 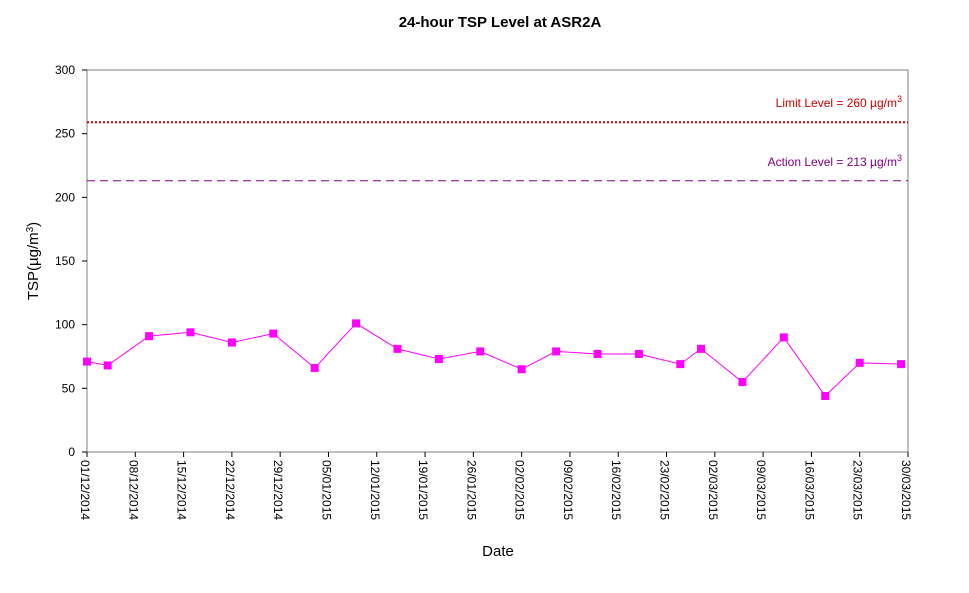 I want to click on y-tick-label: 250, so click(x=65, y=134).